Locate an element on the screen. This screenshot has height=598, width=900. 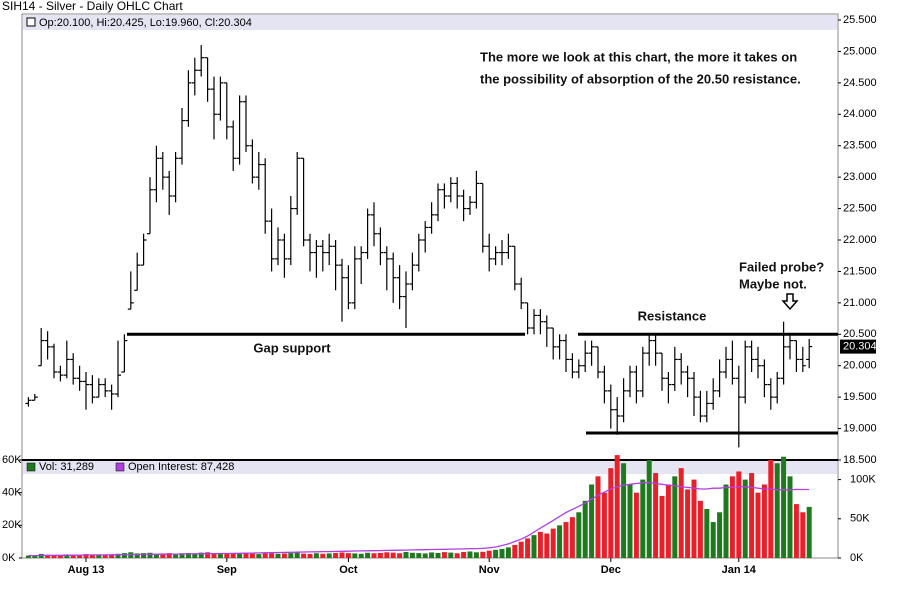
y-tick-label: 24.500 is located at coordinates (860, 83).